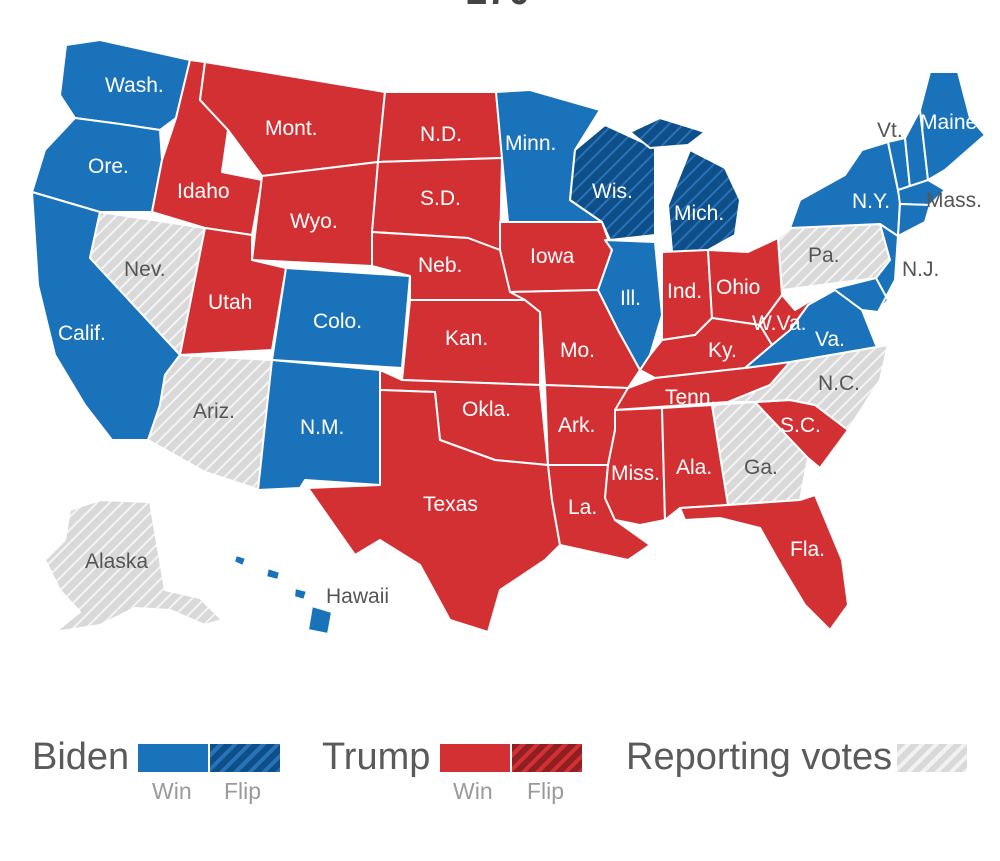  Describe the element at coordinates (932, 758) in the screenshot. I see `legend-reporting-swatch` at that location.